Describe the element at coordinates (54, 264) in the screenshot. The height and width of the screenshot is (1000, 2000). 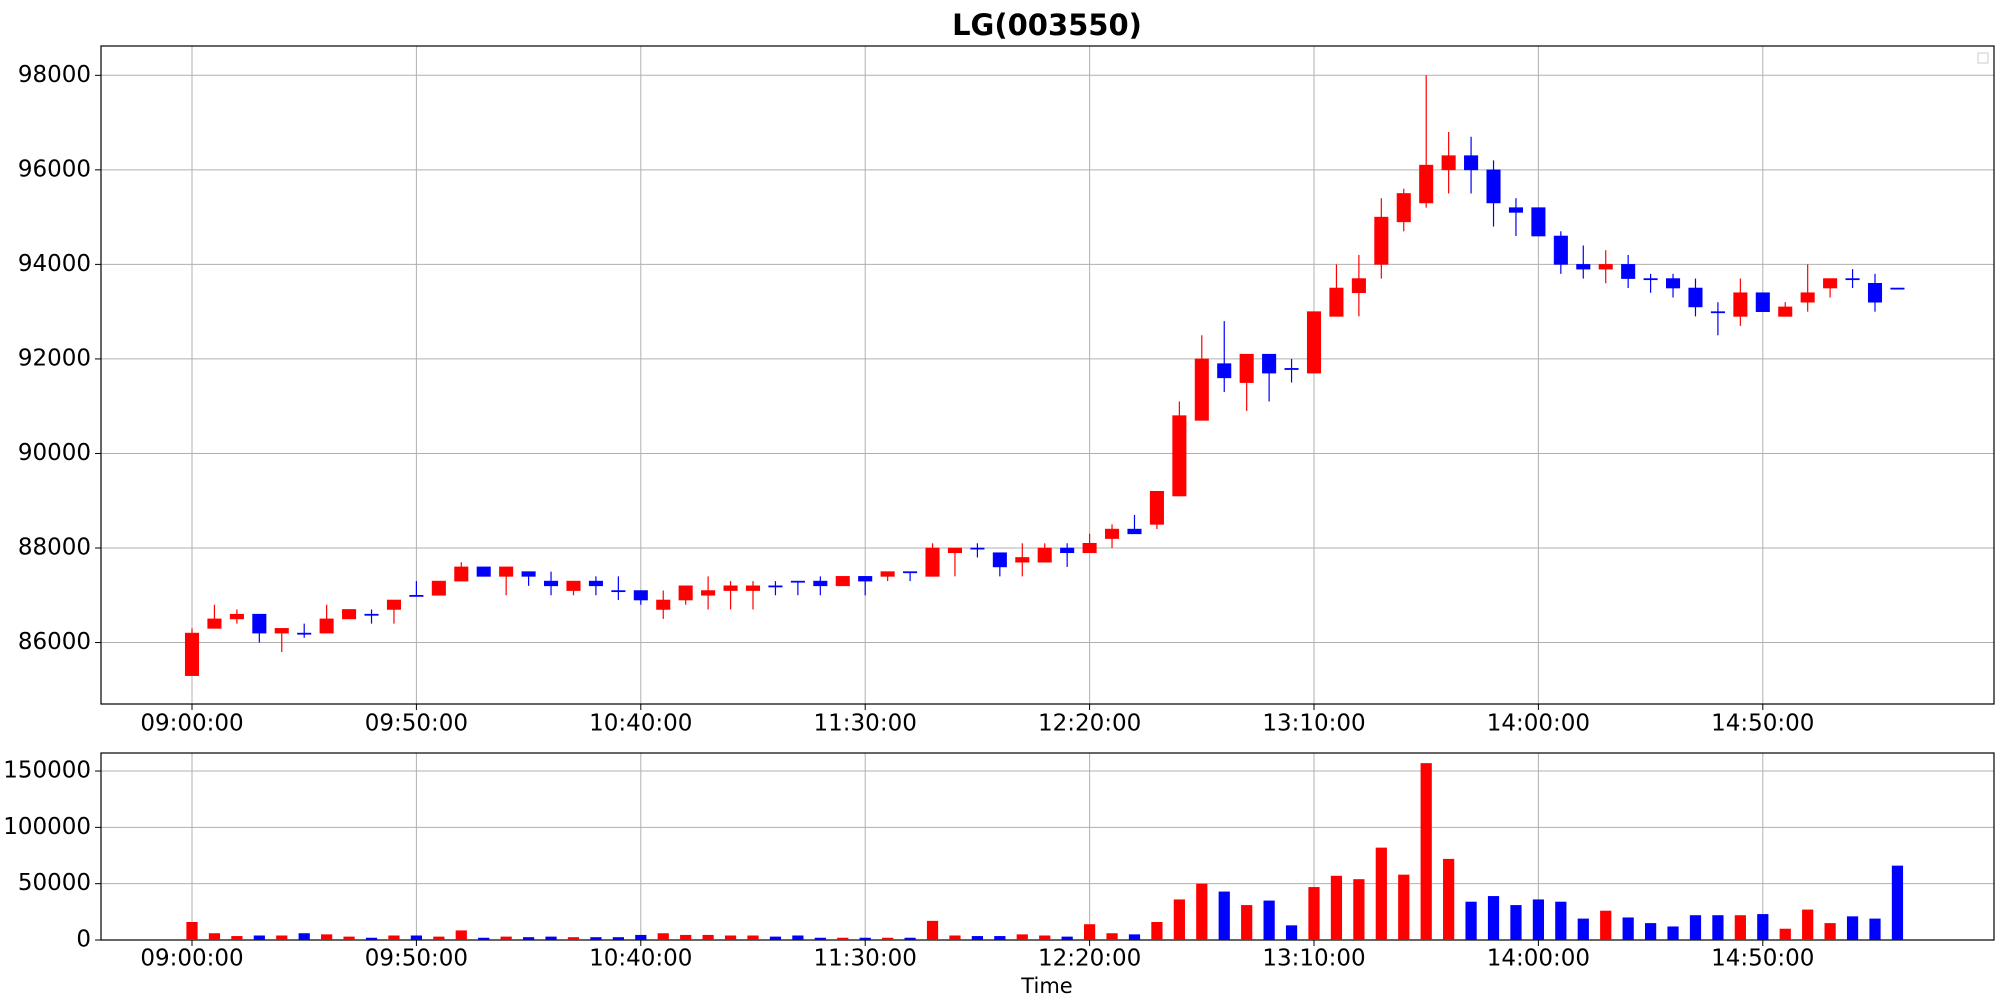
I see `y-tick-label: 94000` at that location.